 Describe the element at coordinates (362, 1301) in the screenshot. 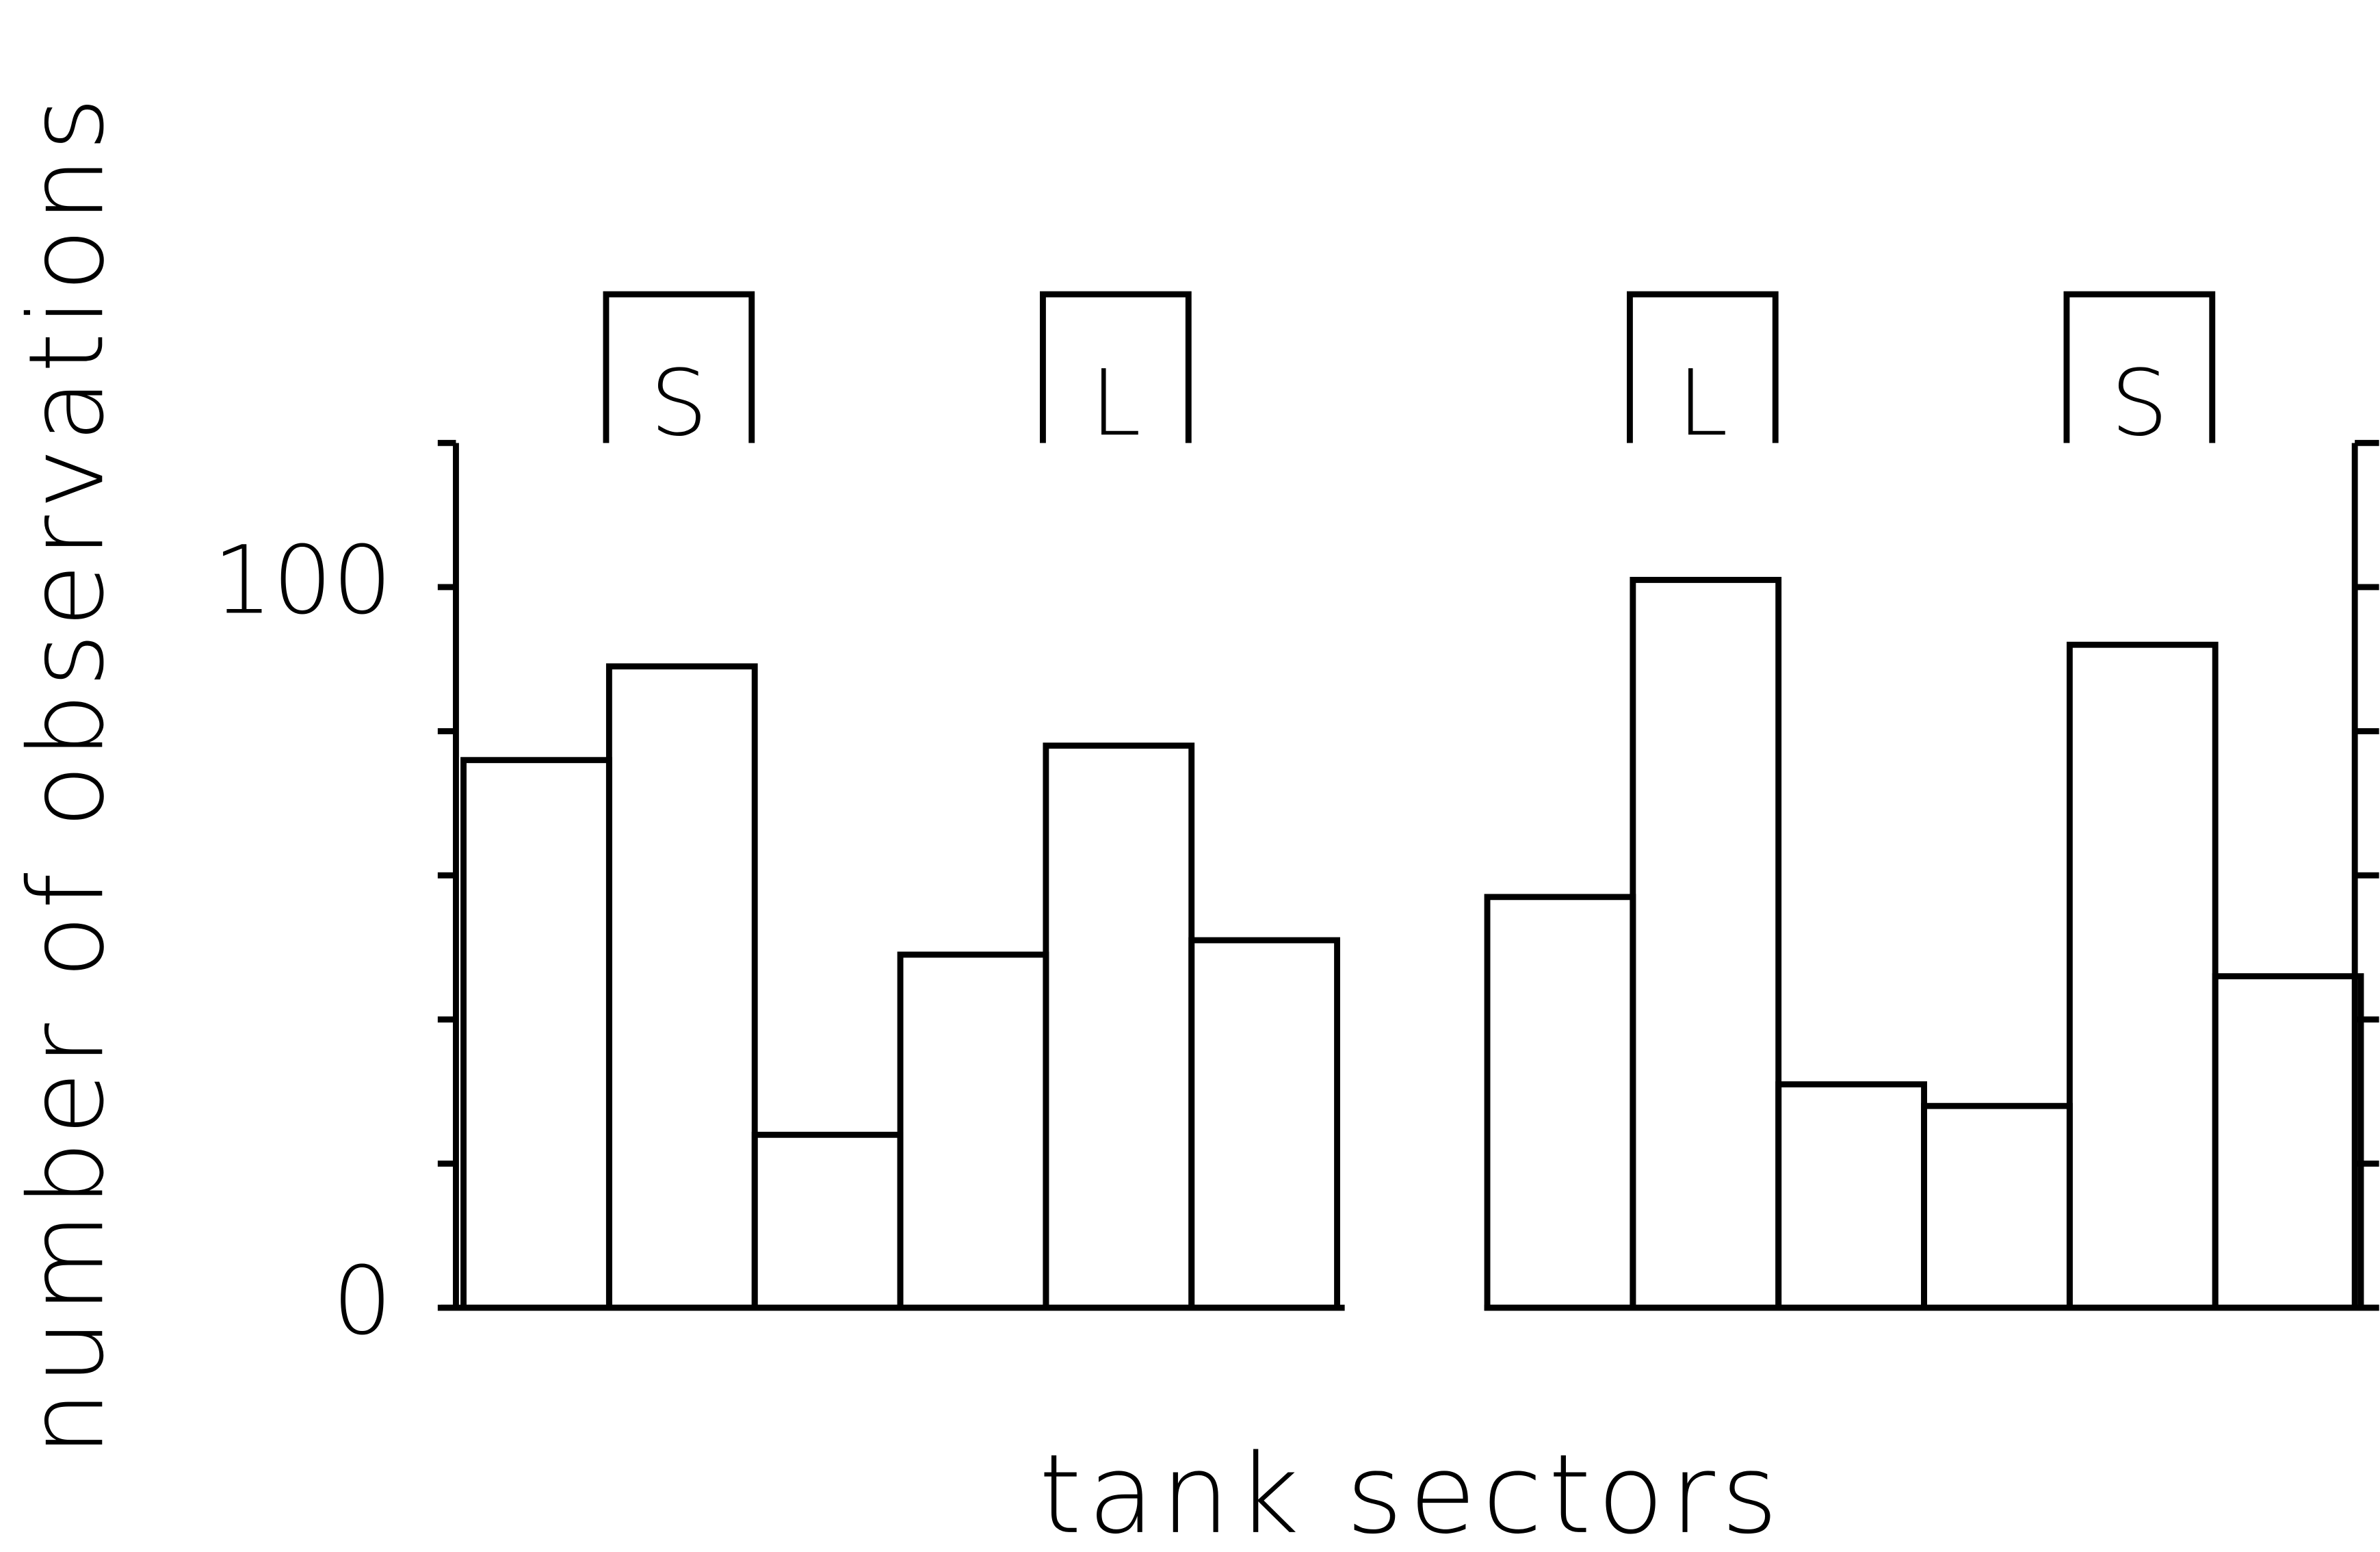

I see `y-tick-label: 0` at that location.